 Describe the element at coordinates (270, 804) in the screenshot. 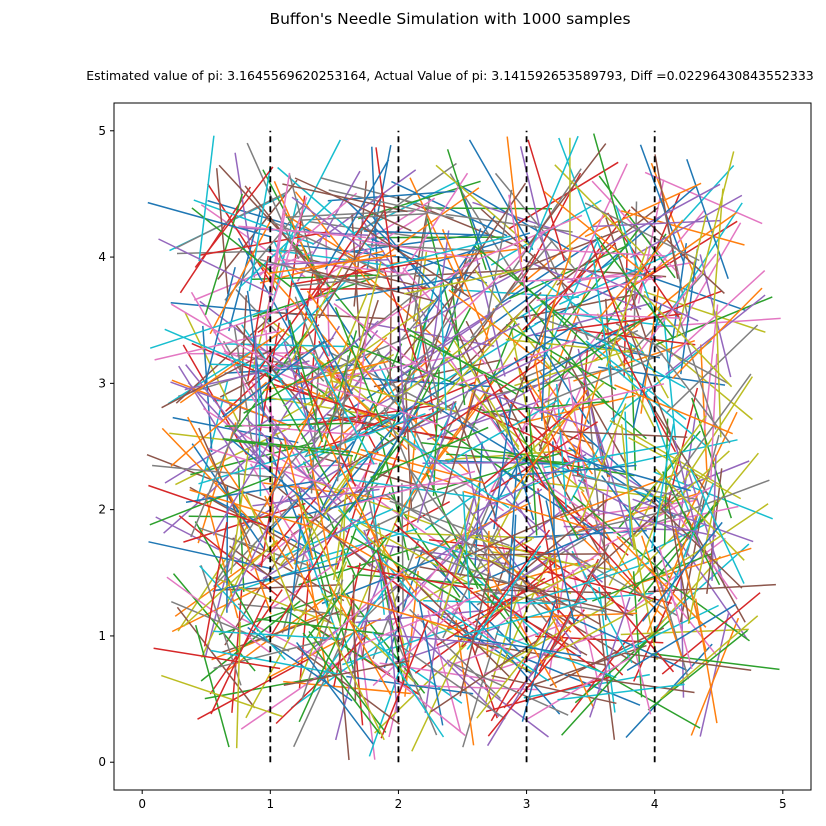

I see `x-tick-label: 1` at that location.